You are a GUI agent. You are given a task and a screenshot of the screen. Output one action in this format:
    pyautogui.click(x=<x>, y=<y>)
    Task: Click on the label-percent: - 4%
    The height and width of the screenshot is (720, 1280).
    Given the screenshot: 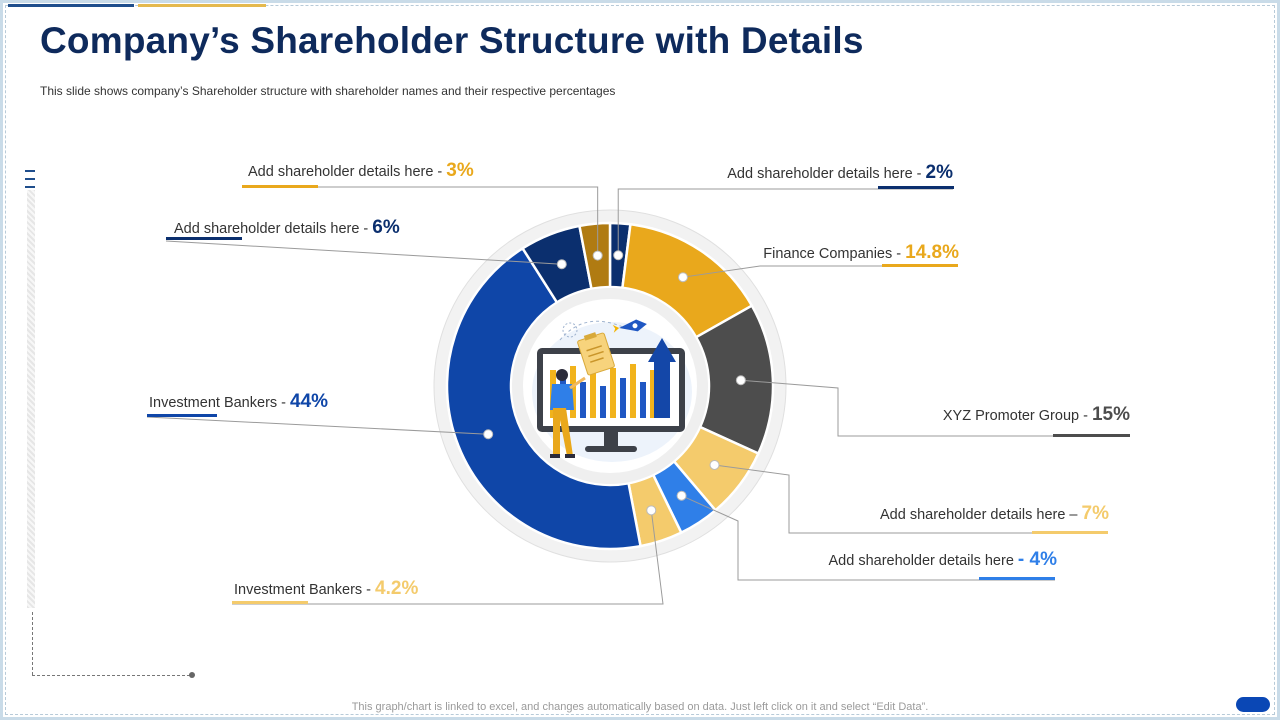 What is the action you would take?
    pyautogui.click(x=1037, y=559)
    